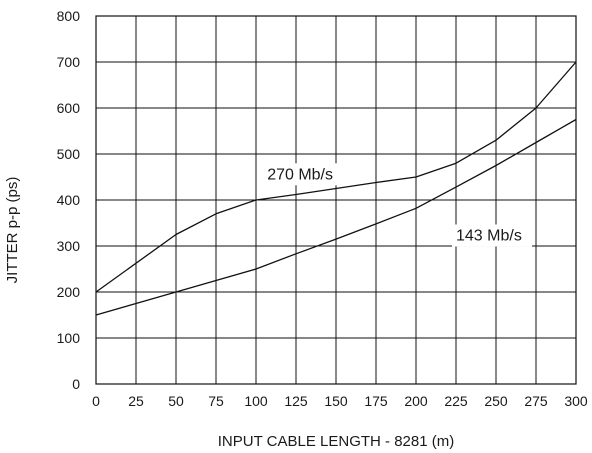  Describe the element at coordinates (69, 108) in the screenshot. I see `y-tick-label: 600` at that location.